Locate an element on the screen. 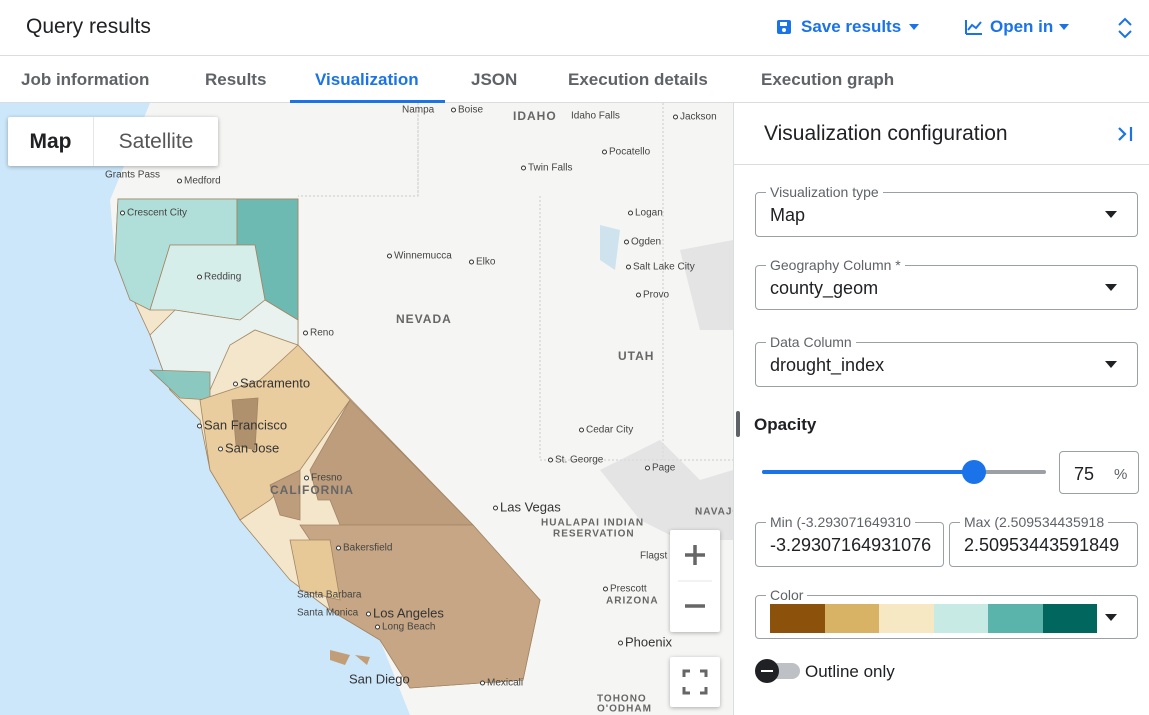 This screenshot has width=1149, height=715. open-in-button: Open in is located at coordinates (1017, 27).